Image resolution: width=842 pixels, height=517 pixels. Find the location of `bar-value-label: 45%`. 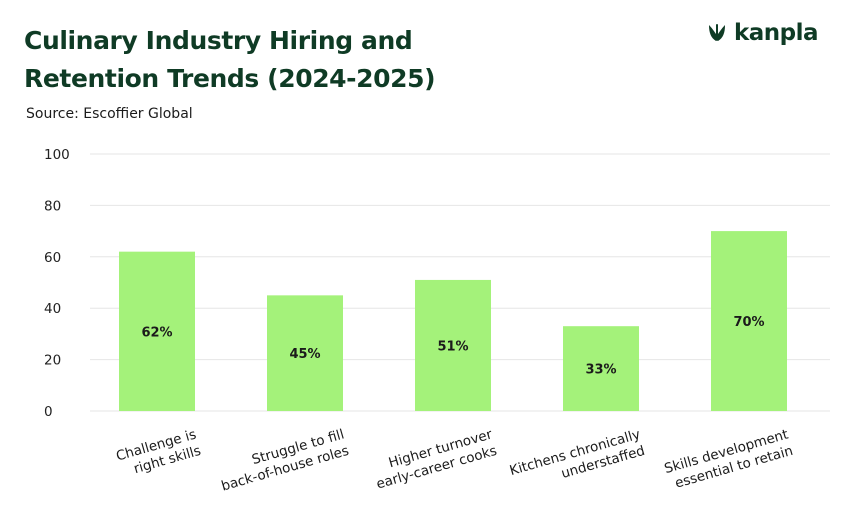

bar-value-label: 45% is located at coordinates (304, 354).